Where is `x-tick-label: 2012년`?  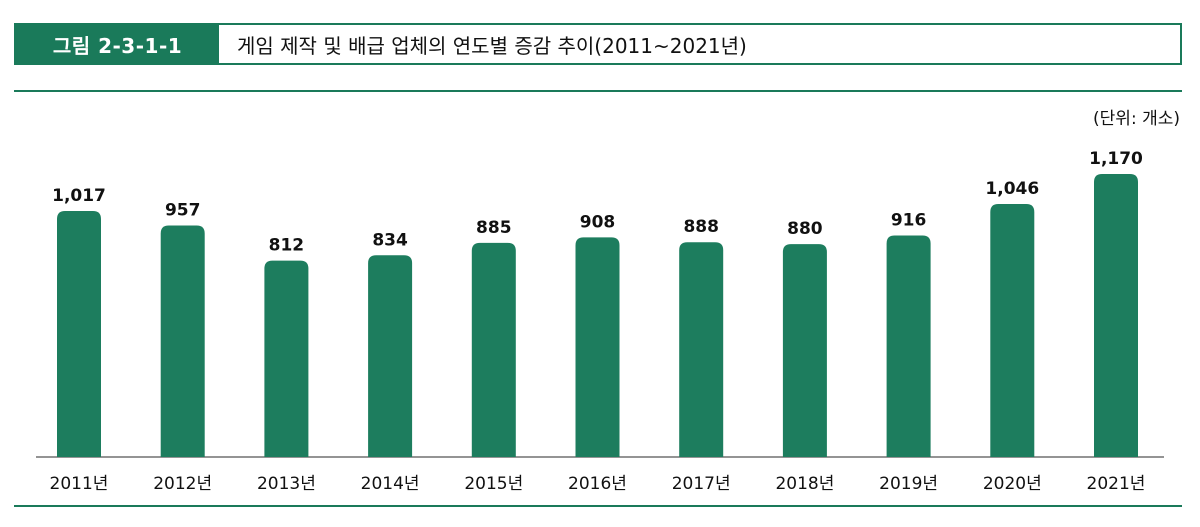 x-tick-label: 2012년 is located at coordinates (182, 484).